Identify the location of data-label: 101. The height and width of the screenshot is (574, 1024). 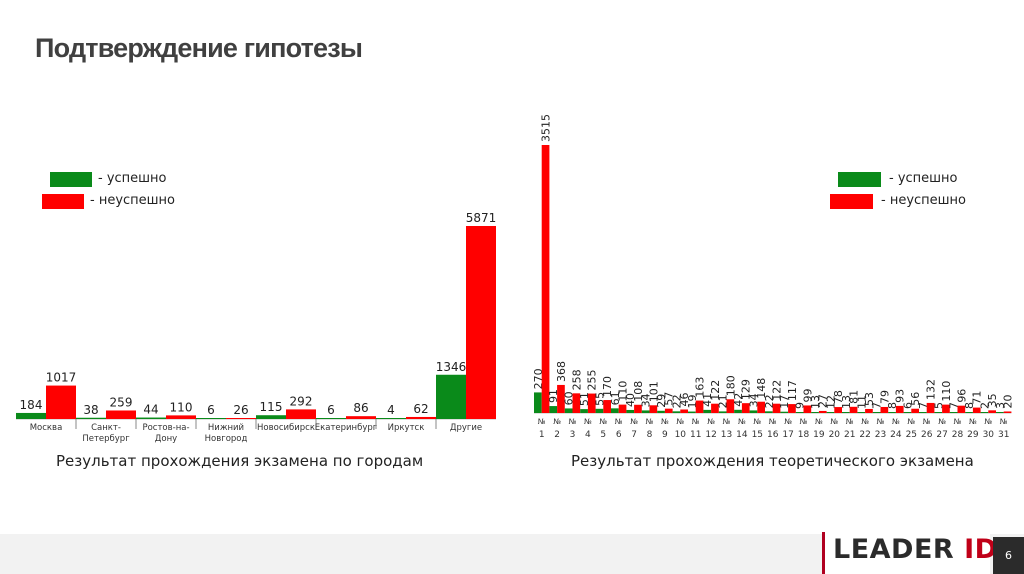
(653, 391).